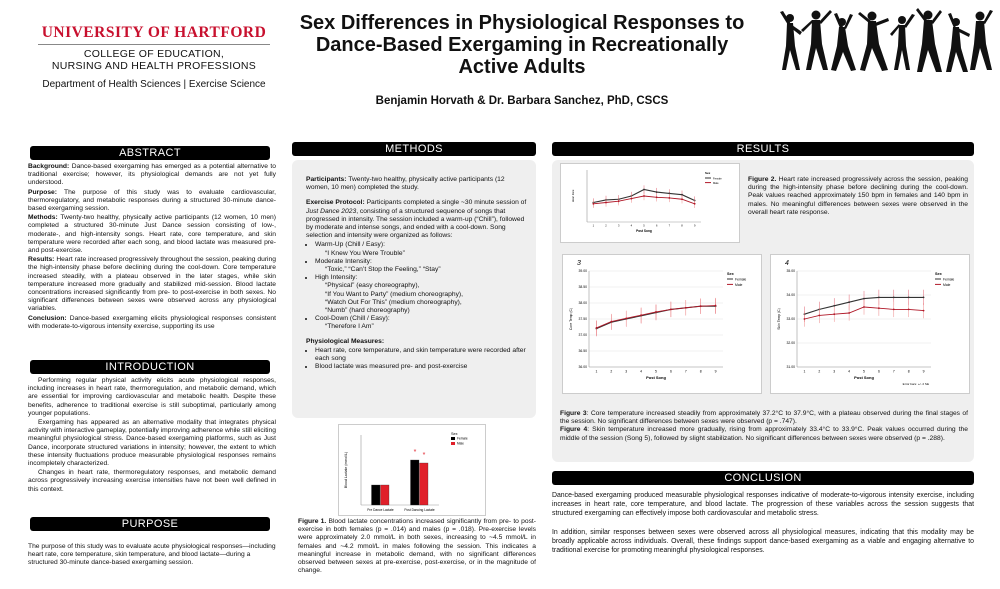 This screenshot has height=589, width=1000. Describe the element at coordinates (791, 295) in the screenshot. I see `y-tick-label: 34.00` at that location.